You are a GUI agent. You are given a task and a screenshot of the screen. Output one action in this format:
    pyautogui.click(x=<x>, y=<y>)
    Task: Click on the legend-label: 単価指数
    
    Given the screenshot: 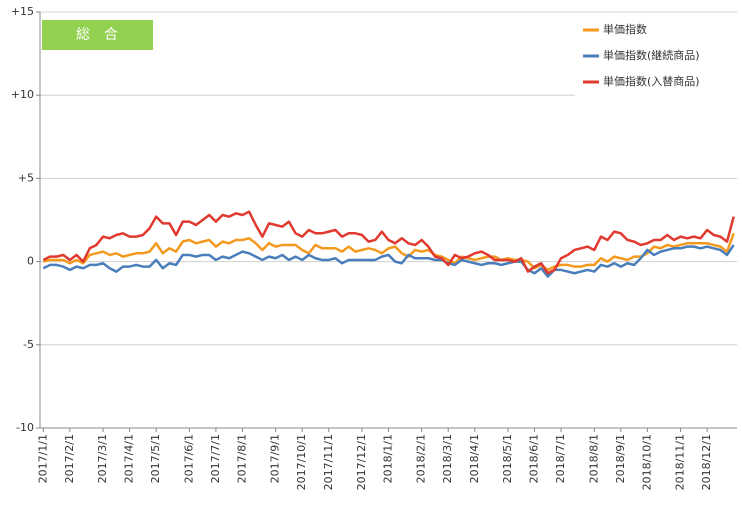 What is the action you would take?
    pyautogui.click(x=625, y=29)
    